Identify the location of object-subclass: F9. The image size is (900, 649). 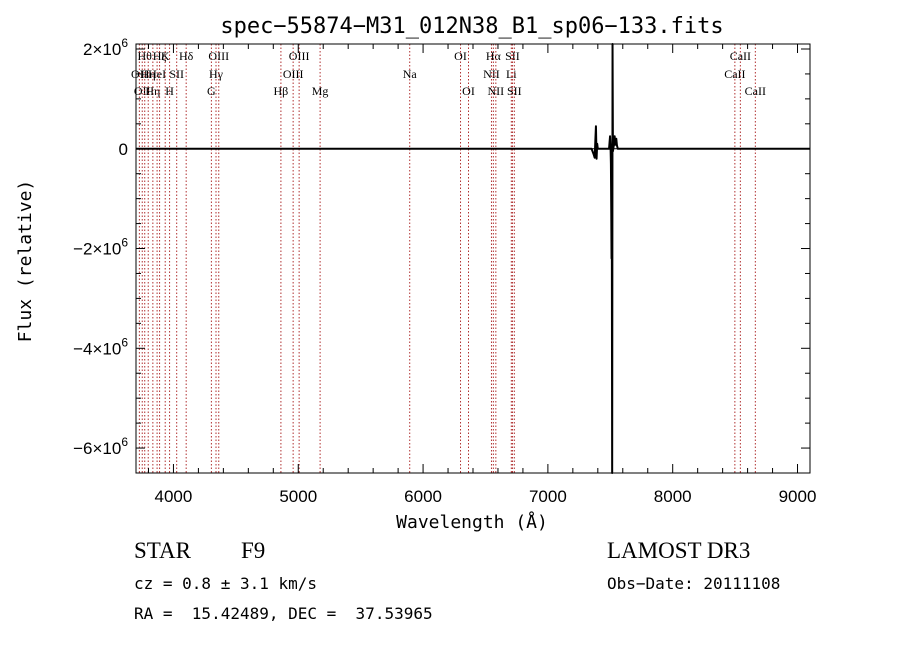
(253, 550).